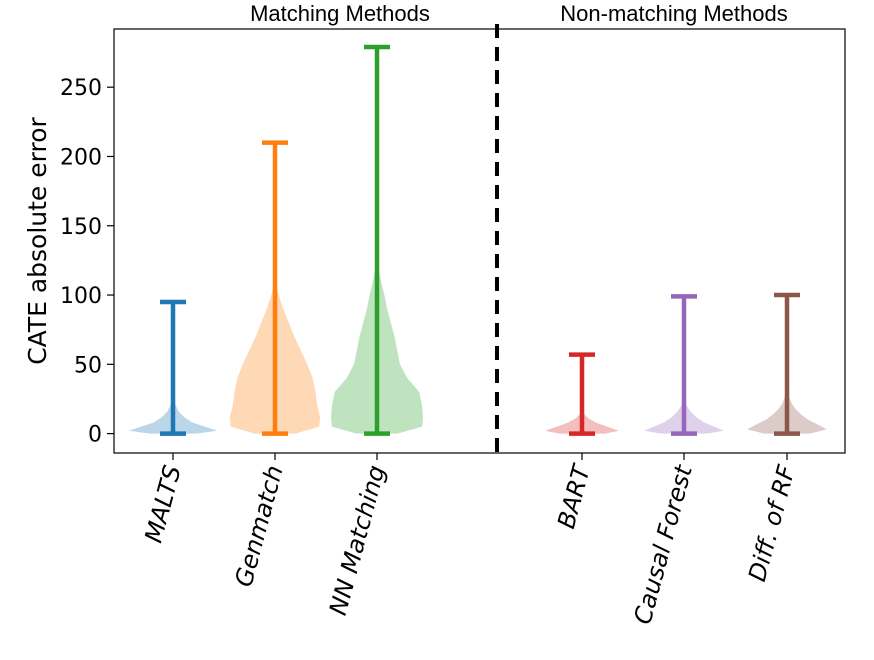  I want to click on violin-malts, so click(173, 367).